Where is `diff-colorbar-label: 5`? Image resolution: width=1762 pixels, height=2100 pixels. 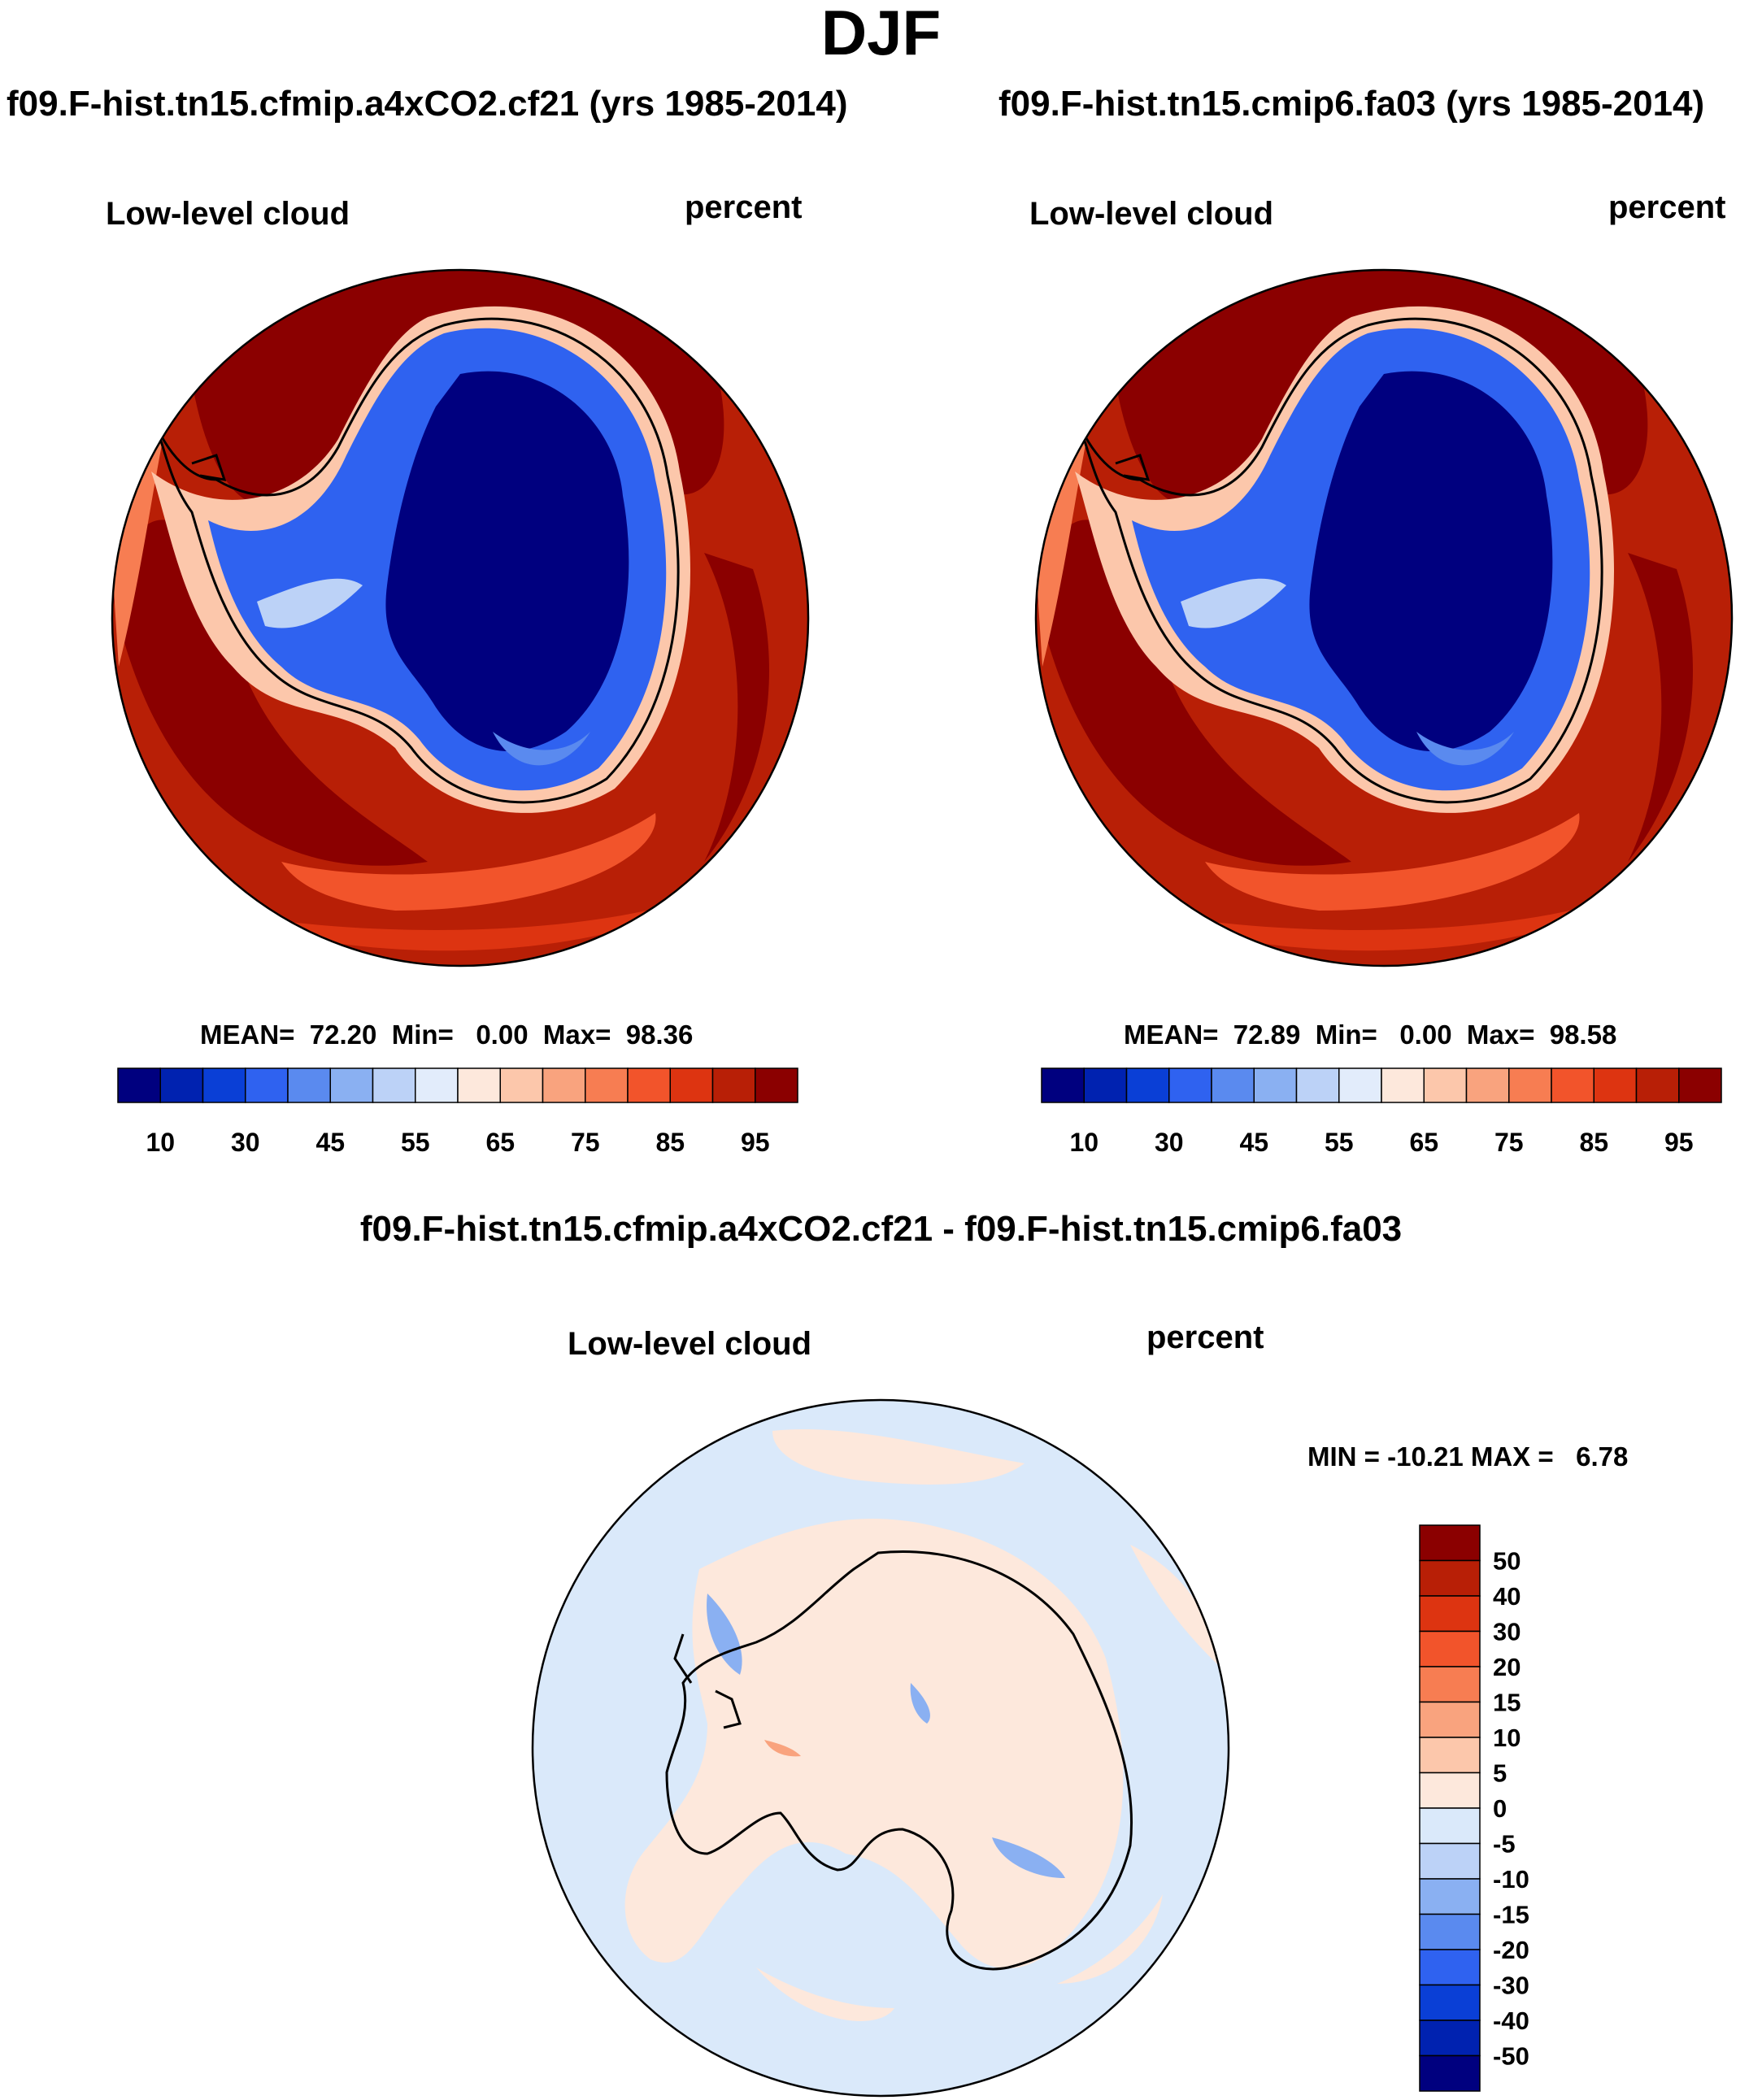
diff-colorbar-label: 5 is located at coordinates (1500, 1773).